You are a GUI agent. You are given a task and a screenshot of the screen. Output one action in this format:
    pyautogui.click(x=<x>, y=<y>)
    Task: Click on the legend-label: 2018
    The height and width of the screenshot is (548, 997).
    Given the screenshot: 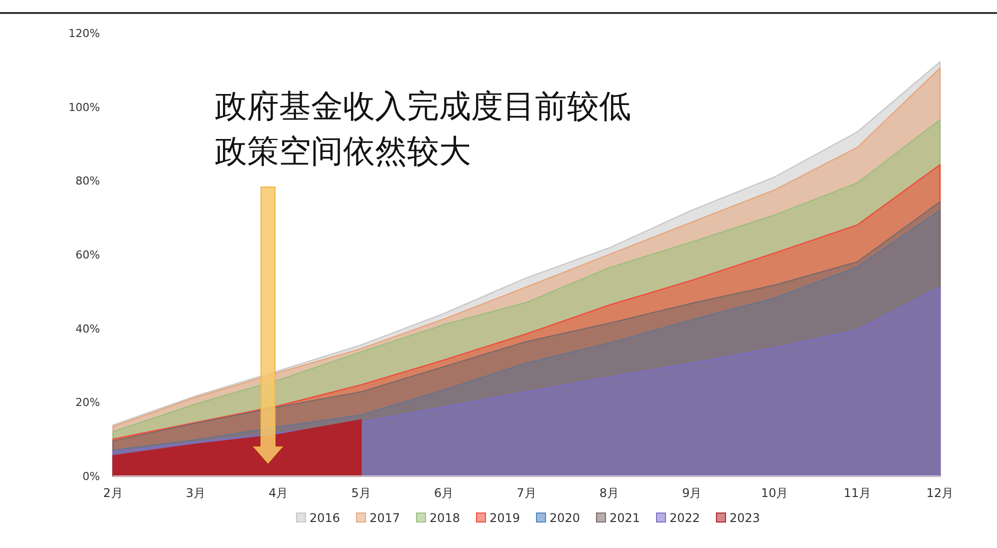 What is the action you would take?
    pyautogui.click(x=445, y=518)
    